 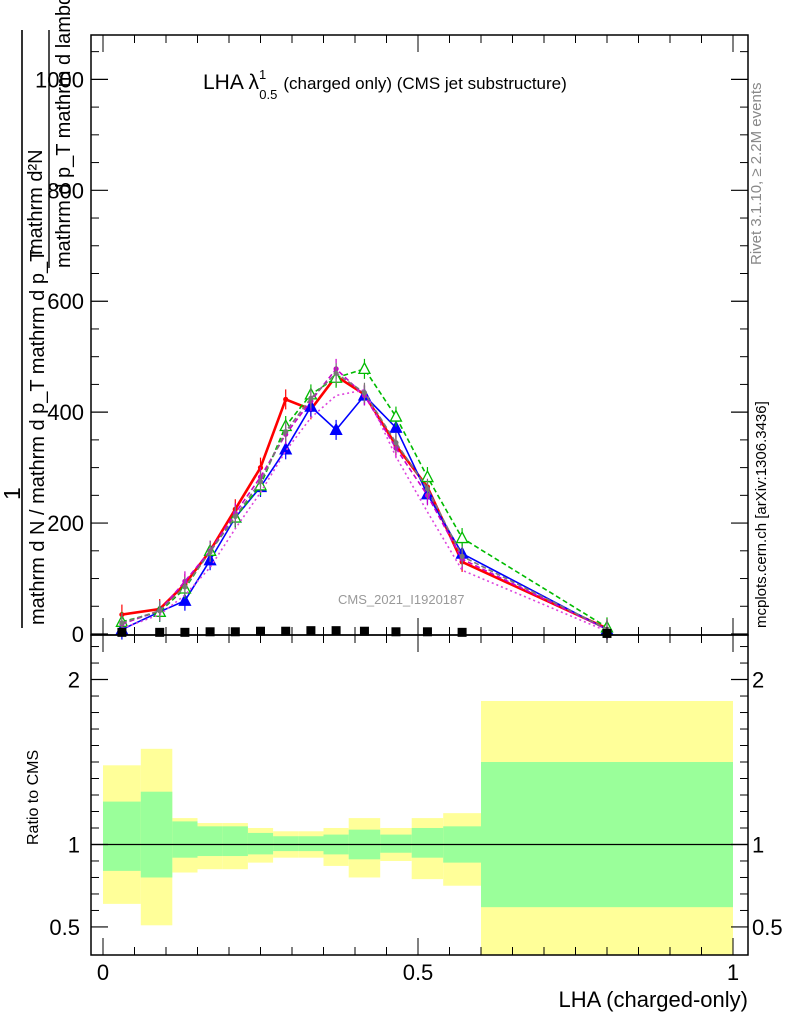 I want to click on ratio-y-tick-label-right-1: 1, so click(x=758, y=844).